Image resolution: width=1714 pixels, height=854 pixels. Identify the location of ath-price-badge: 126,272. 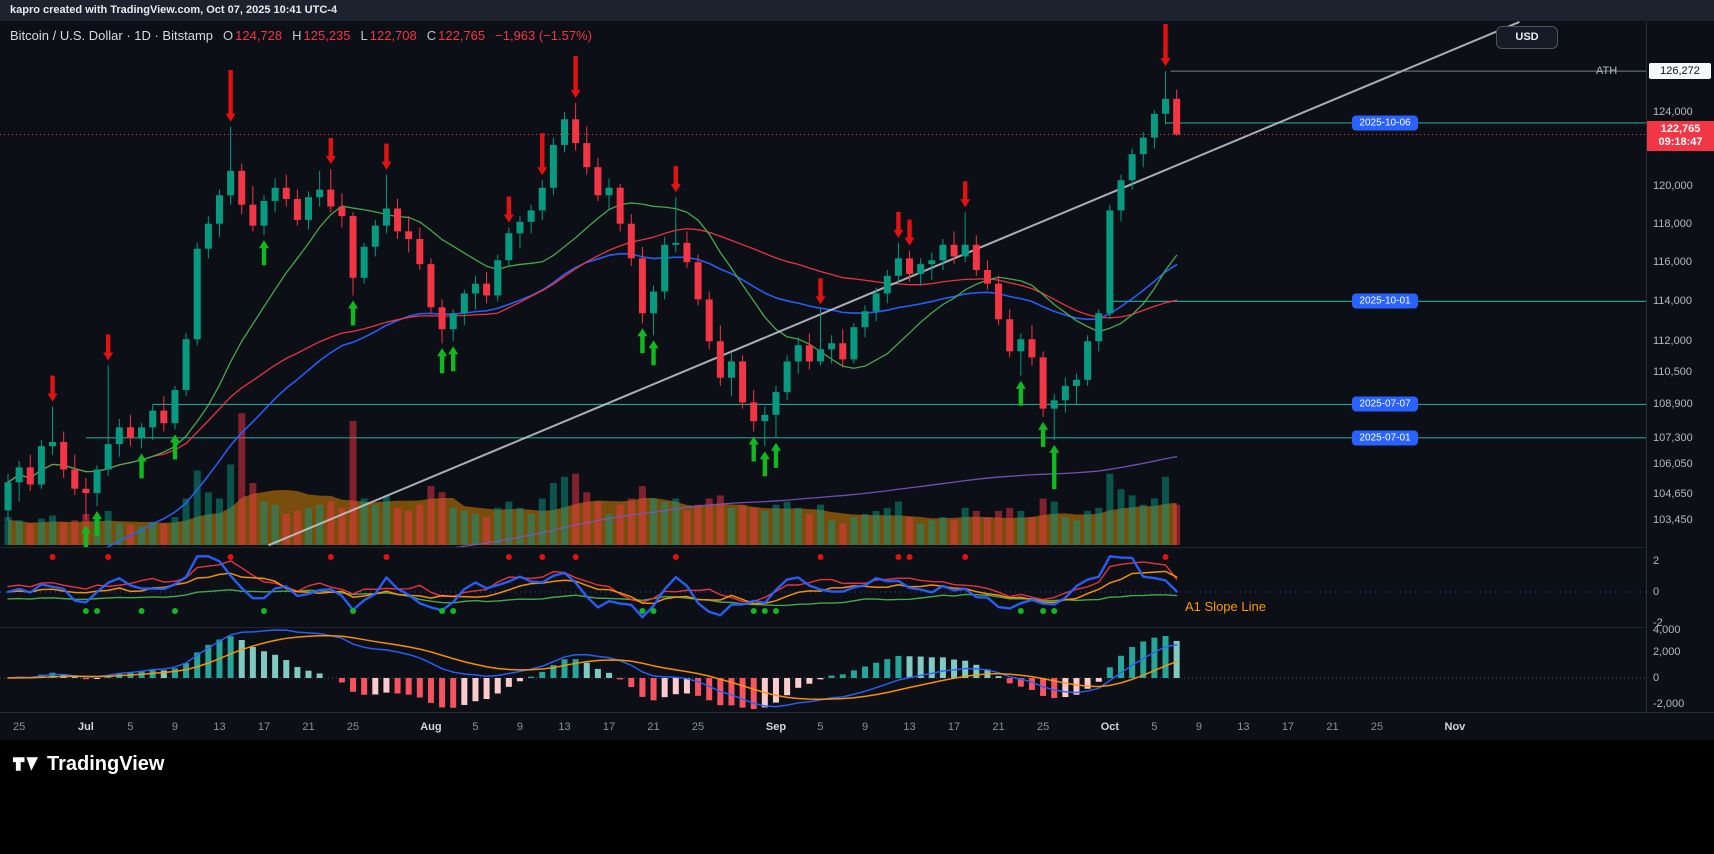
(1680, 71).